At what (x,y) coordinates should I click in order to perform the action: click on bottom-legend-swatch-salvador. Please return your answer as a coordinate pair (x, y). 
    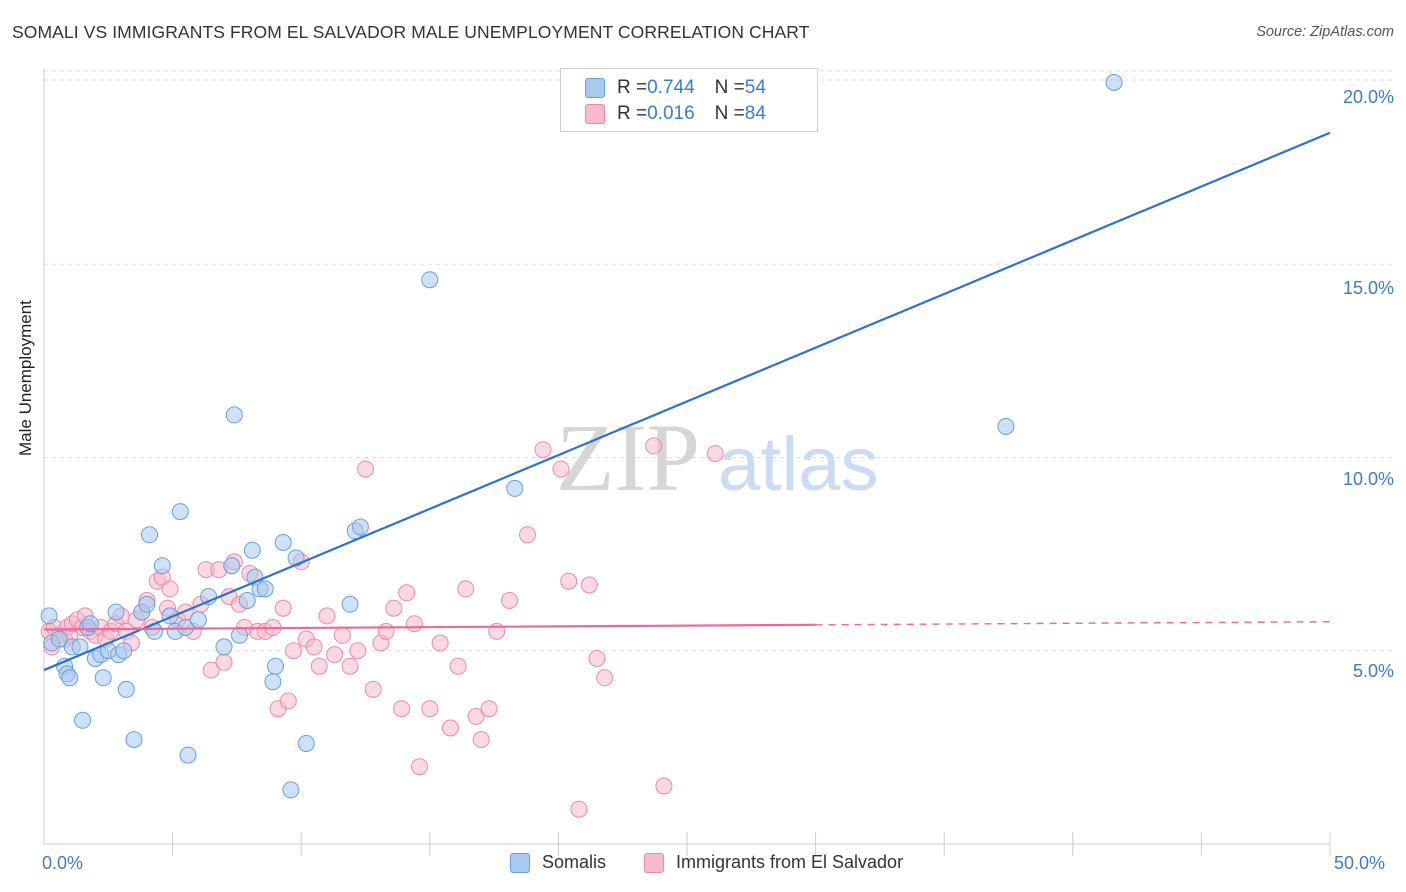
    Looking at the image, I should click on (654, 862).